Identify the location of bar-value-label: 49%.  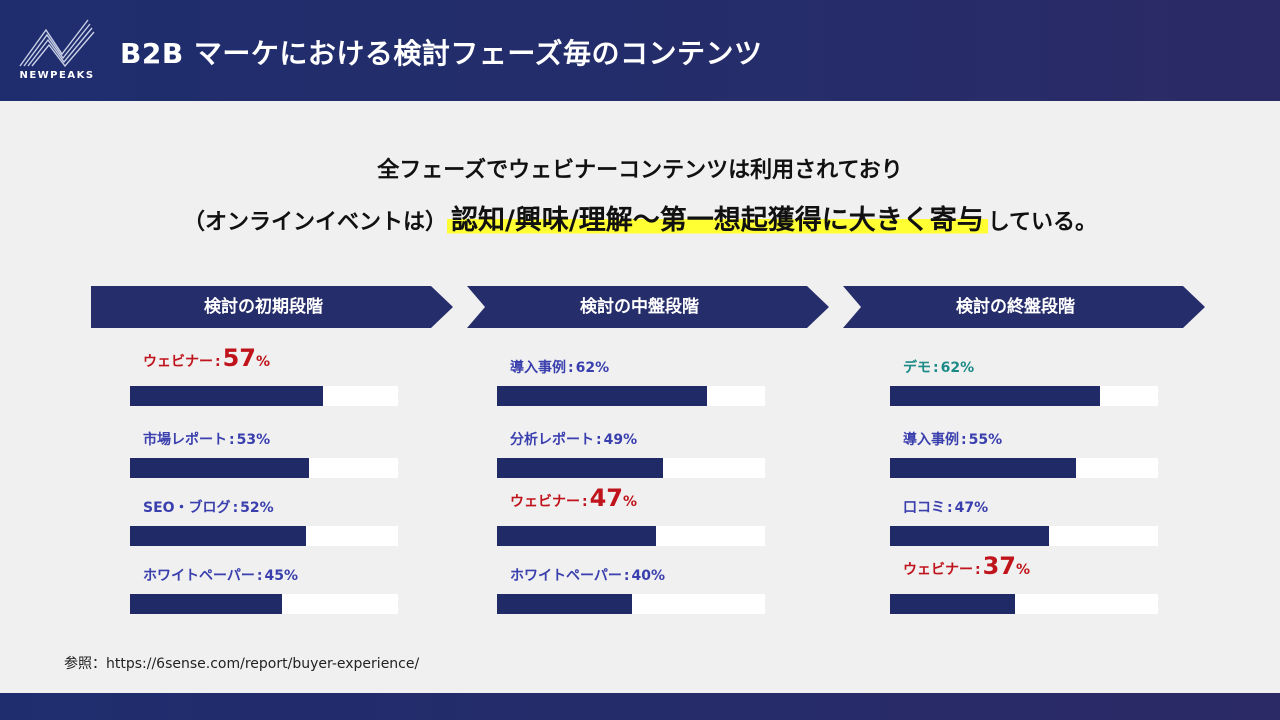
(620, 440).